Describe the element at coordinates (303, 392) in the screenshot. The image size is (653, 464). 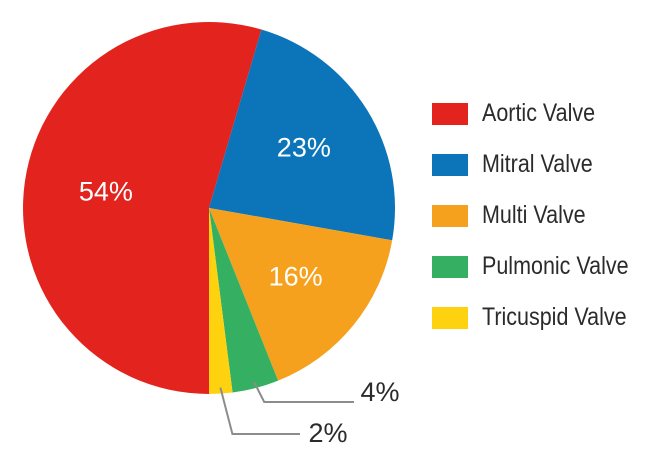
I see `leader-line-pulmonic` at that location.